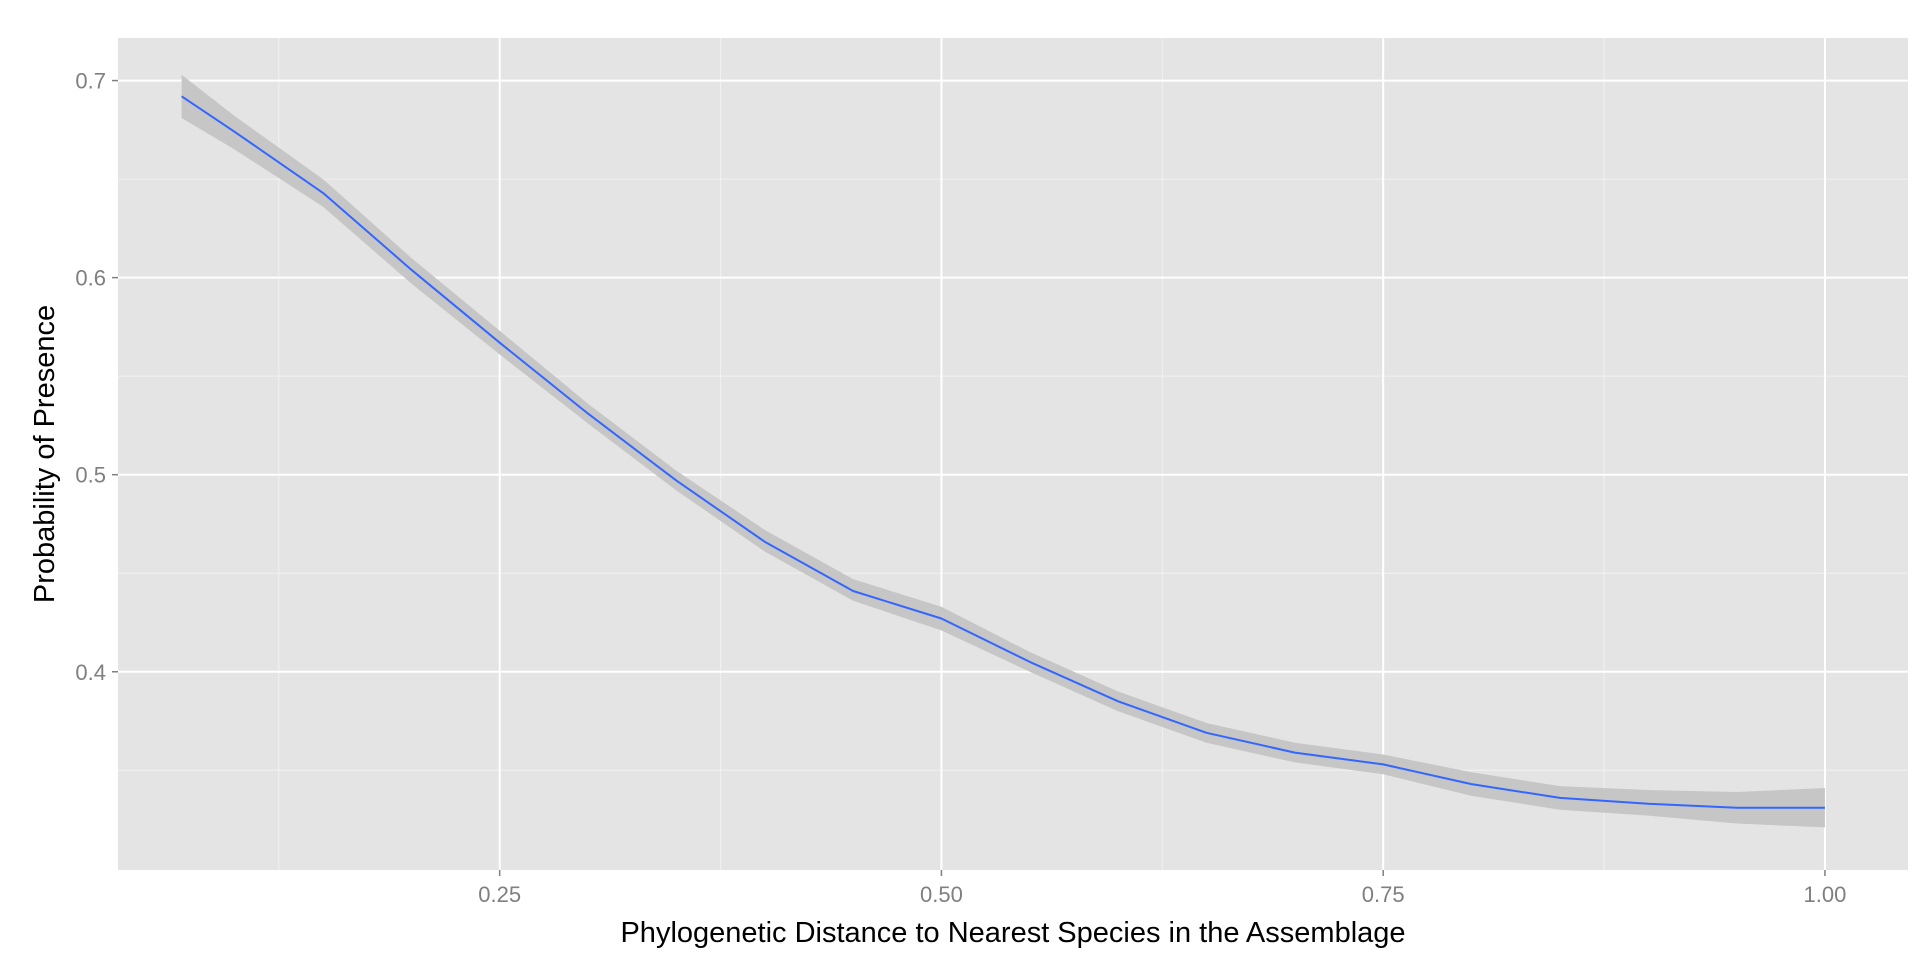 This screenshot has width=1920, height=965. I want to click on x-tick-label: 0.25, so click(499, 894).